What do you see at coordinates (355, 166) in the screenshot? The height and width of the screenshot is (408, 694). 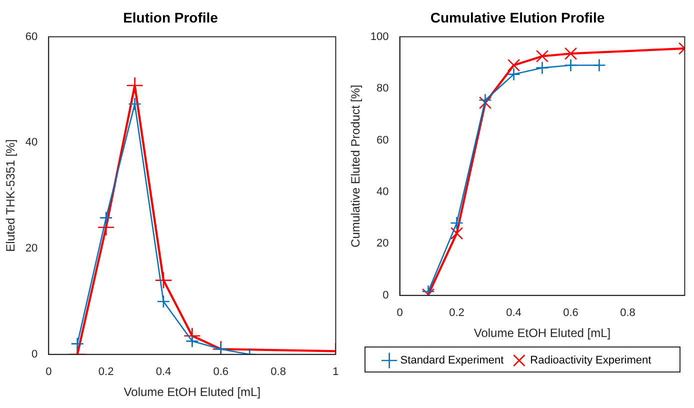 I see `y-axis-title: Cumulative Eluted Product [%]` at bounding box center [355, 166].